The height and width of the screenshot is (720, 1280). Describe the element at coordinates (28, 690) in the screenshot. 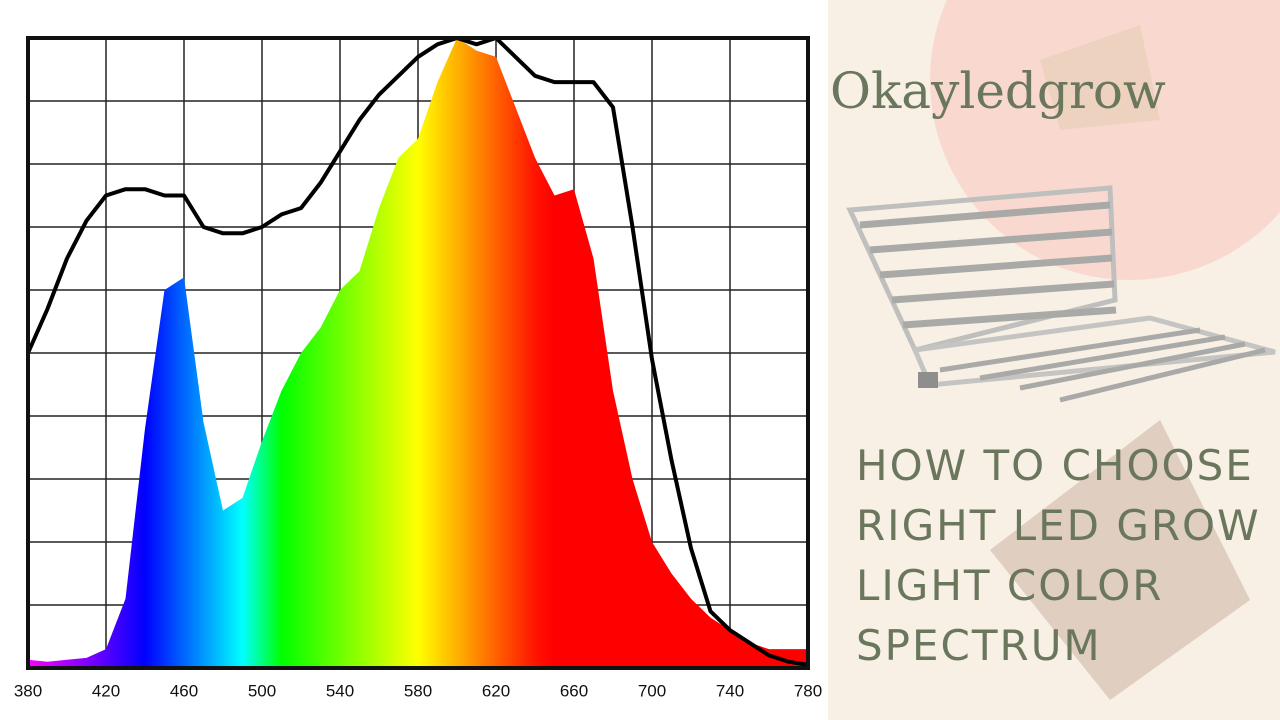

I see `x-tick-label: 380` at that location.